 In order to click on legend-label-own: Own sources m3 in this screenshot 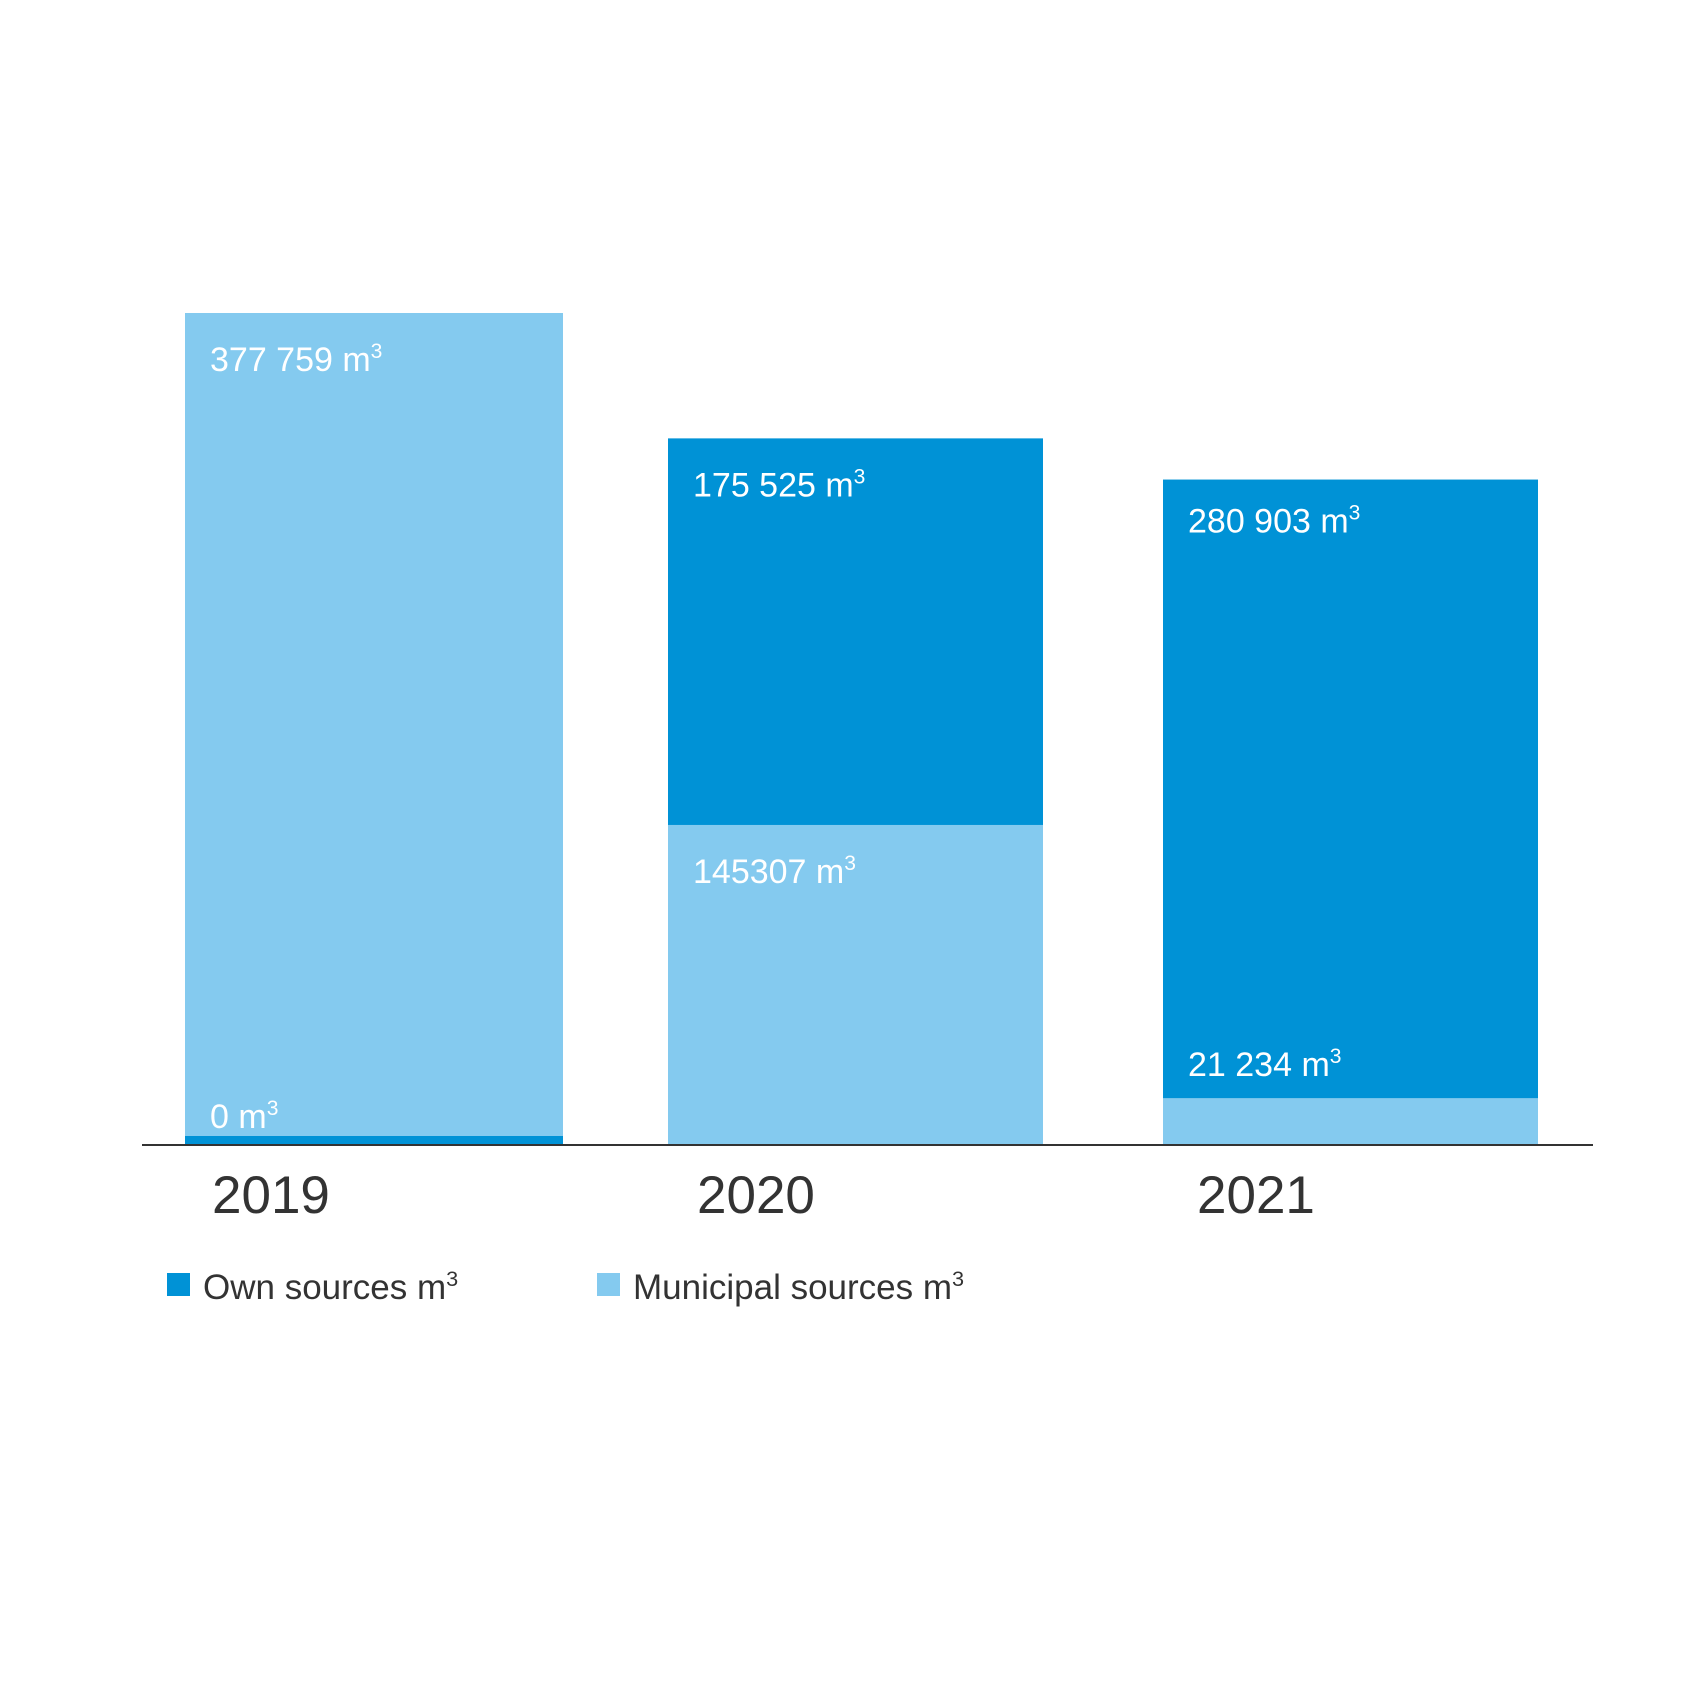, I will do `click(330, 1286)`.